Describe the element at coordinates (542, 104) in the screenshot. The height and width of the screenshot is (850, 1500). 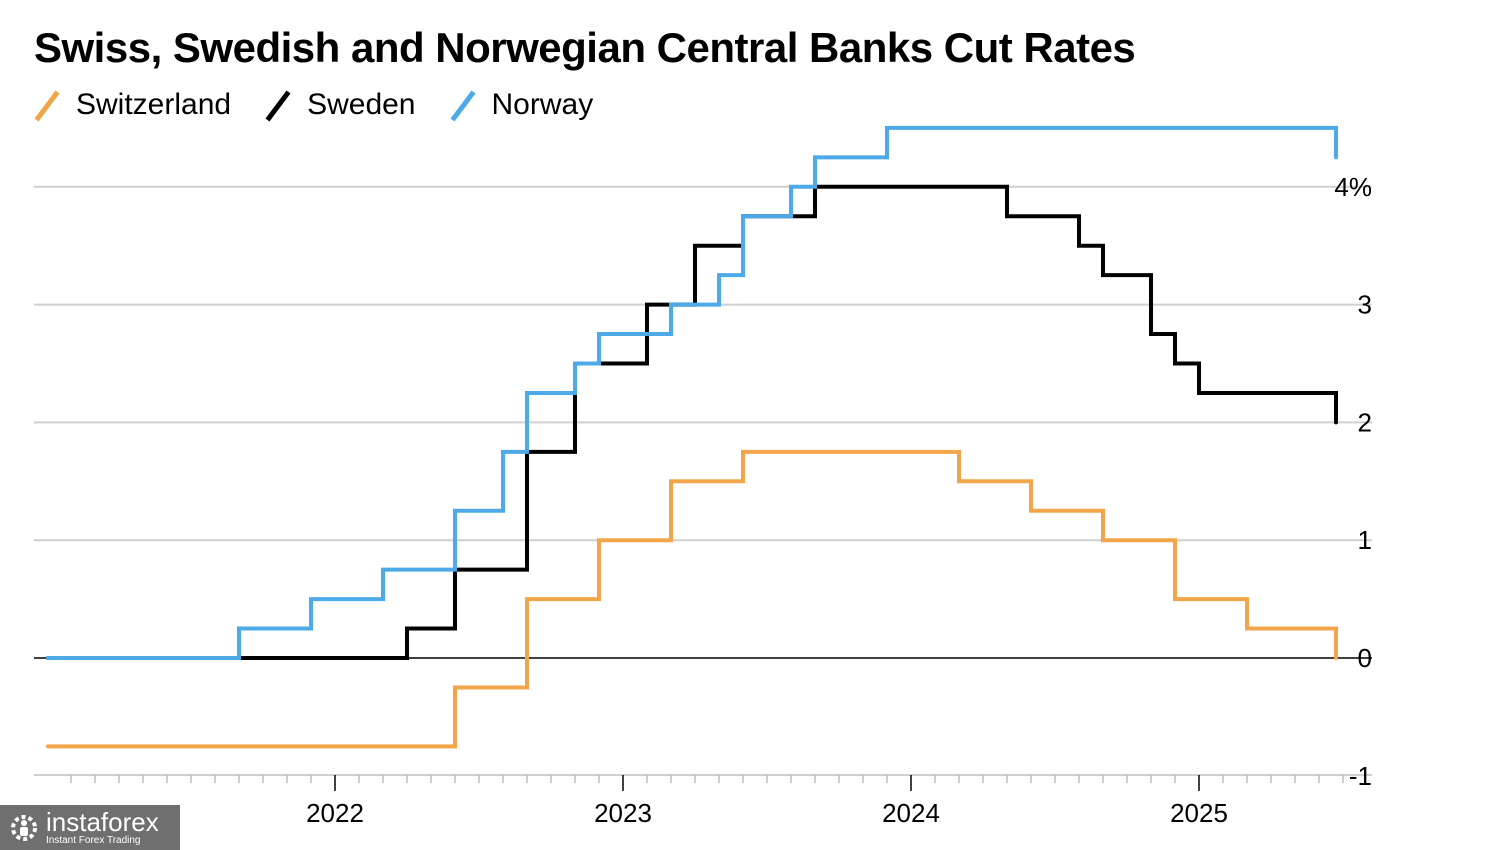
I see `legend-label-norway: Norway` at that location.